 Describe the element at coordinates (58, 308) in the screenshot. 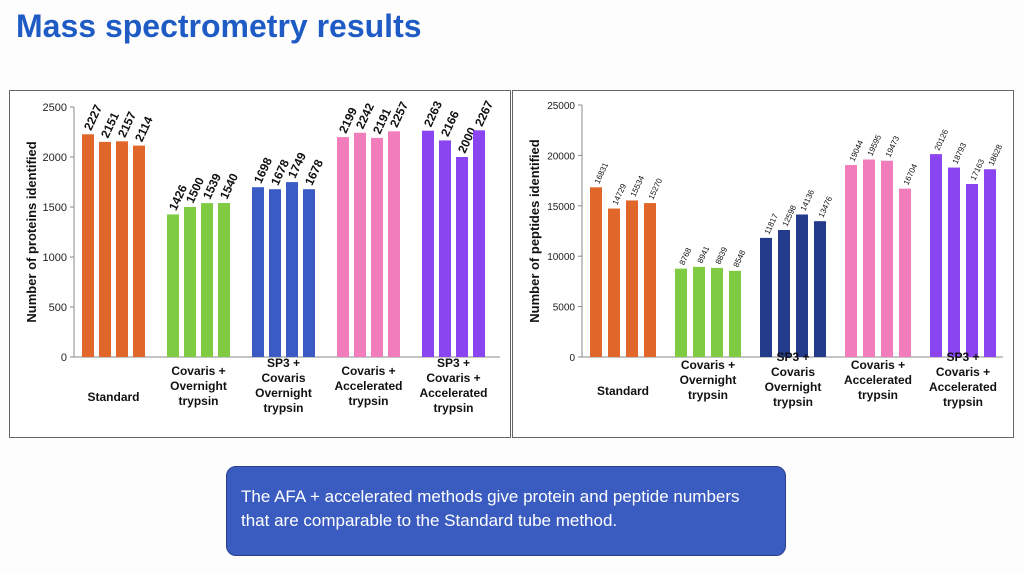

I see `y-tick-label: 500` at that location.